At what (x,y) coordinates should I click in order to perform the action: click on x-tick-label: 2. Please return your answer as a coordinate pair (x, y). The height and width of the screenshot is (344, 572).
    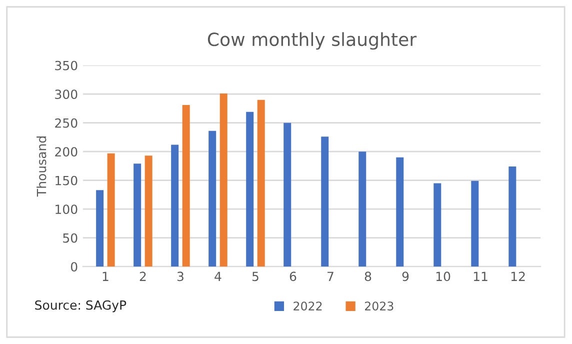
    Looking at the image, I should click on (143, 276).